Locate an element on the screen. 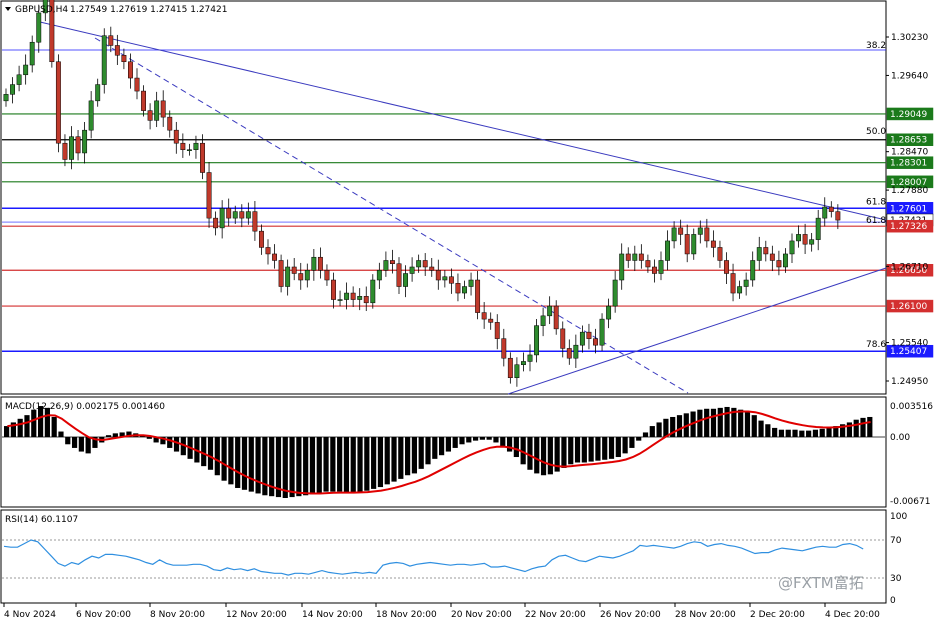  rsi-tick-100: 100 is located at coordinates (898, 517).